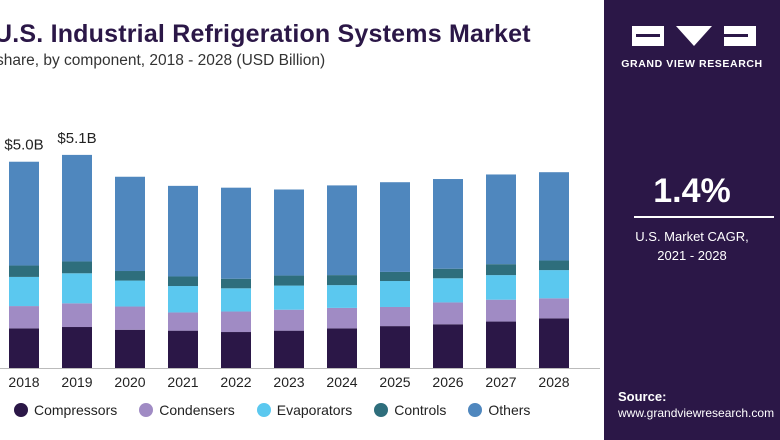  I want to click on data-label-2019: $5.1B, so click(76, 138).